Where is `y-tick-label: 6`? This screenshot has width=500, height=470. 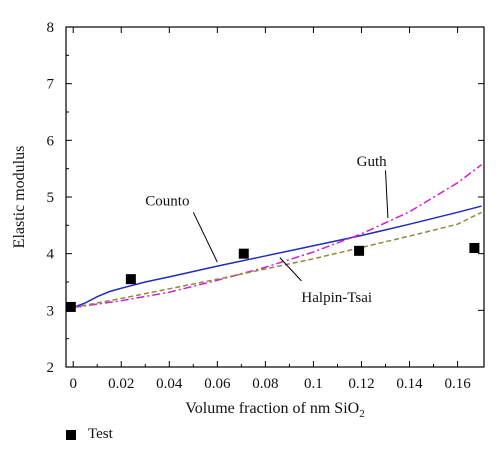
y-tick-label: 6 is located at coordinates (51, 141).